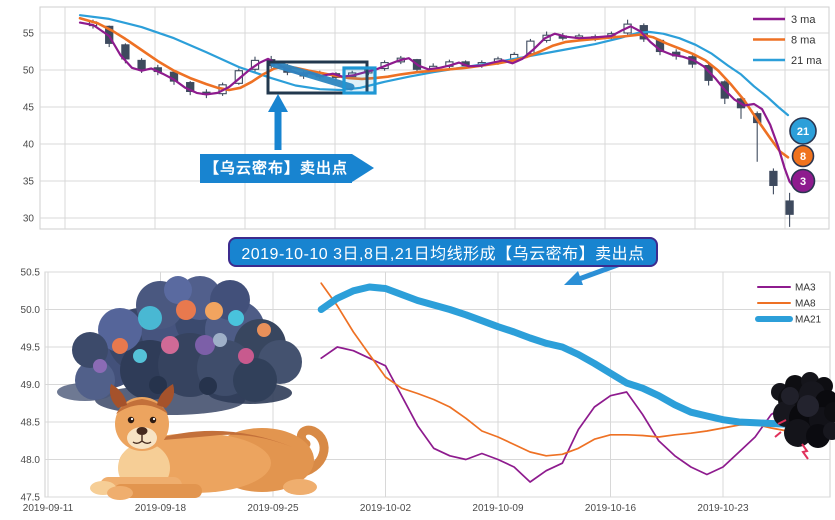  I want to click on legend-label: 21 ma, so click(806, 61).